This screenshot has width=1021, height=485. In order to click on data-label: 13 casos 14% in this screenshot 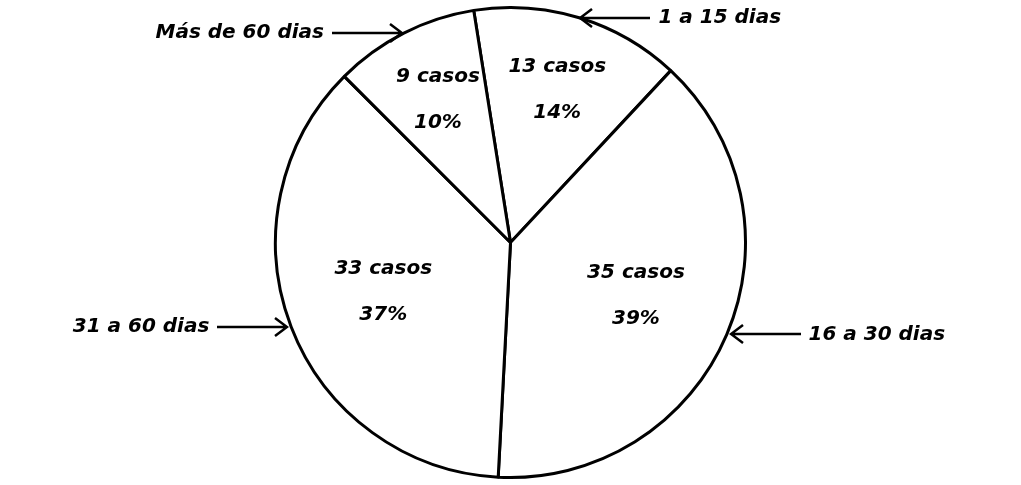, I will do `click(557, 87)`.